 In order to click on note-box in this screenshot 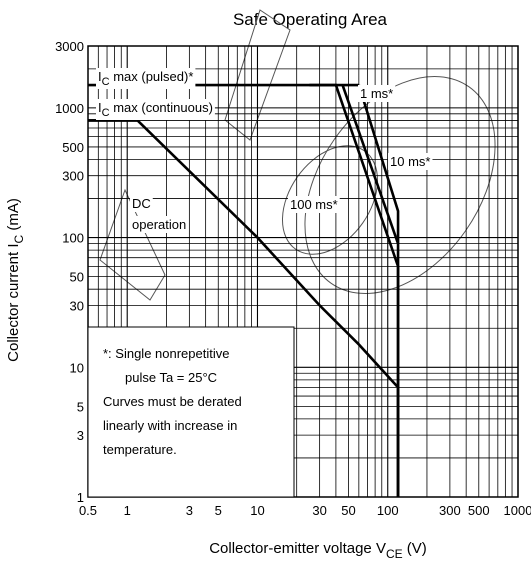, I will do `click(191, 412)`.